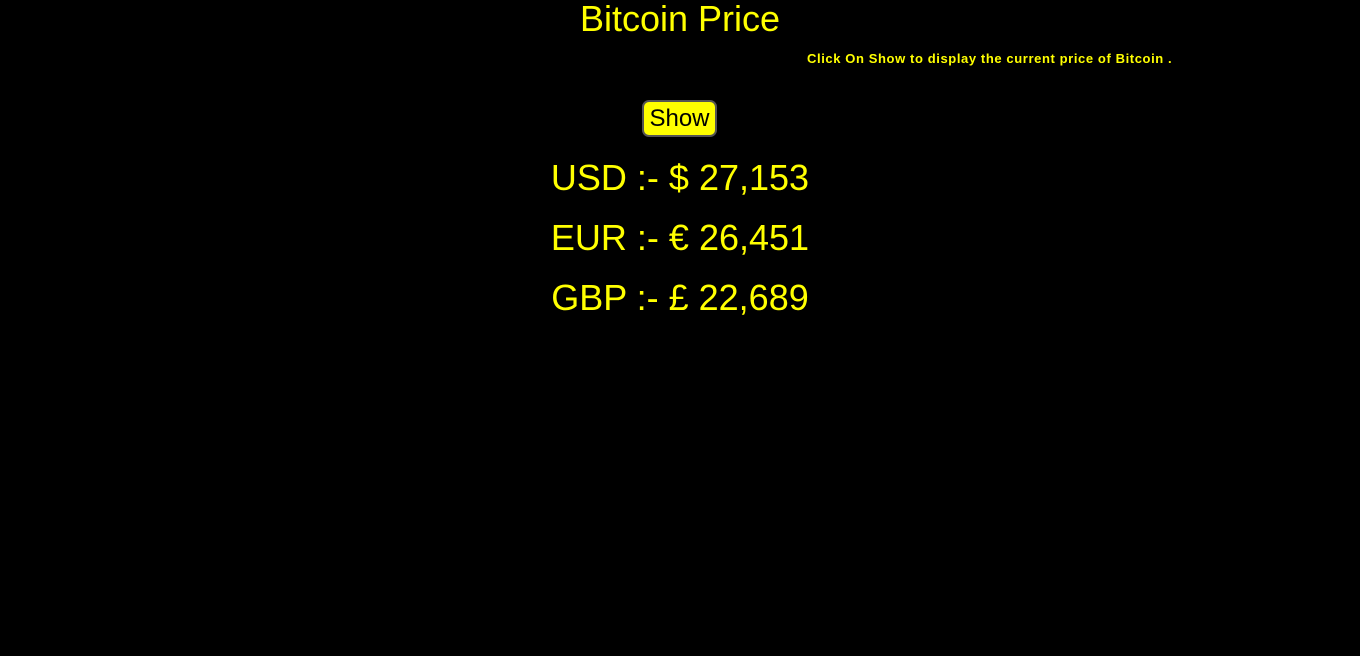 This screenshot has height=656, width=1360. What do you see at coordinates (679, 118) in the screenshot?
I see `show-button: Show` at bounding box center [679, 118].